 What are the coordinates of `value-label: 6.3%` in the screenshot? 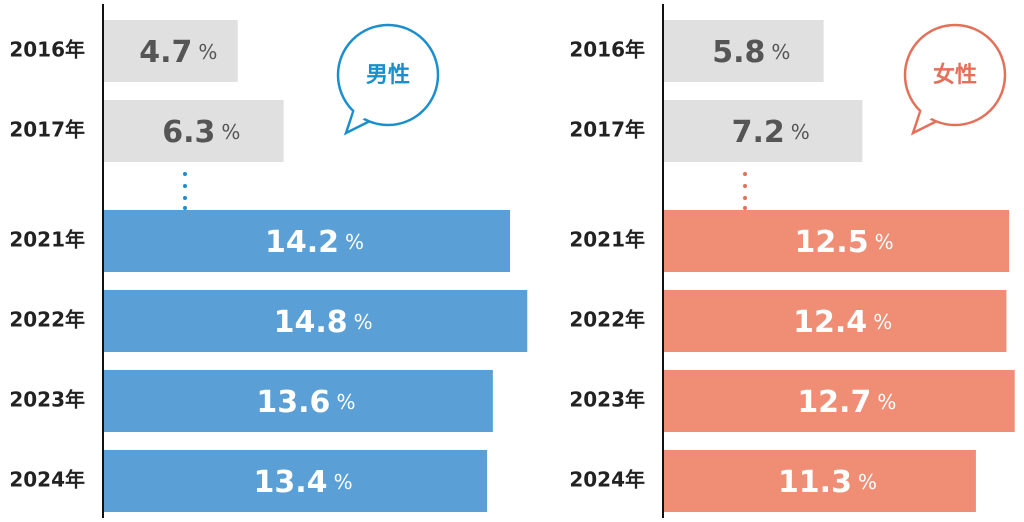 It's located at (201, 132).